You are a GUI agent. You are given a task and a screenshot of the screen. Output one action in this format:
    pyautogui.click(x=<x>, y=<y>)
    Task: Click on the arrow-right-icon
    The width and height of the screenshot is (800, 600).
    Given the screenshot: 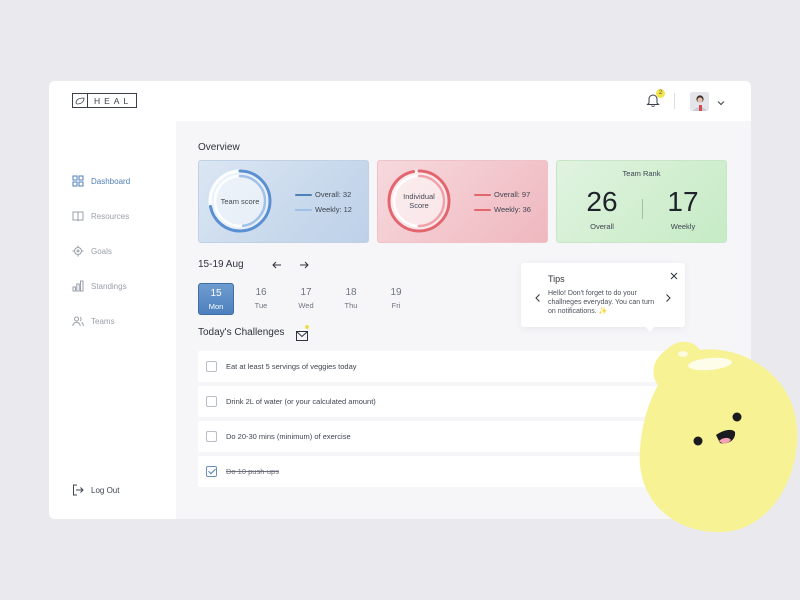 What is the action you would take?
    pyautogui.click(x=304, y=264)
    